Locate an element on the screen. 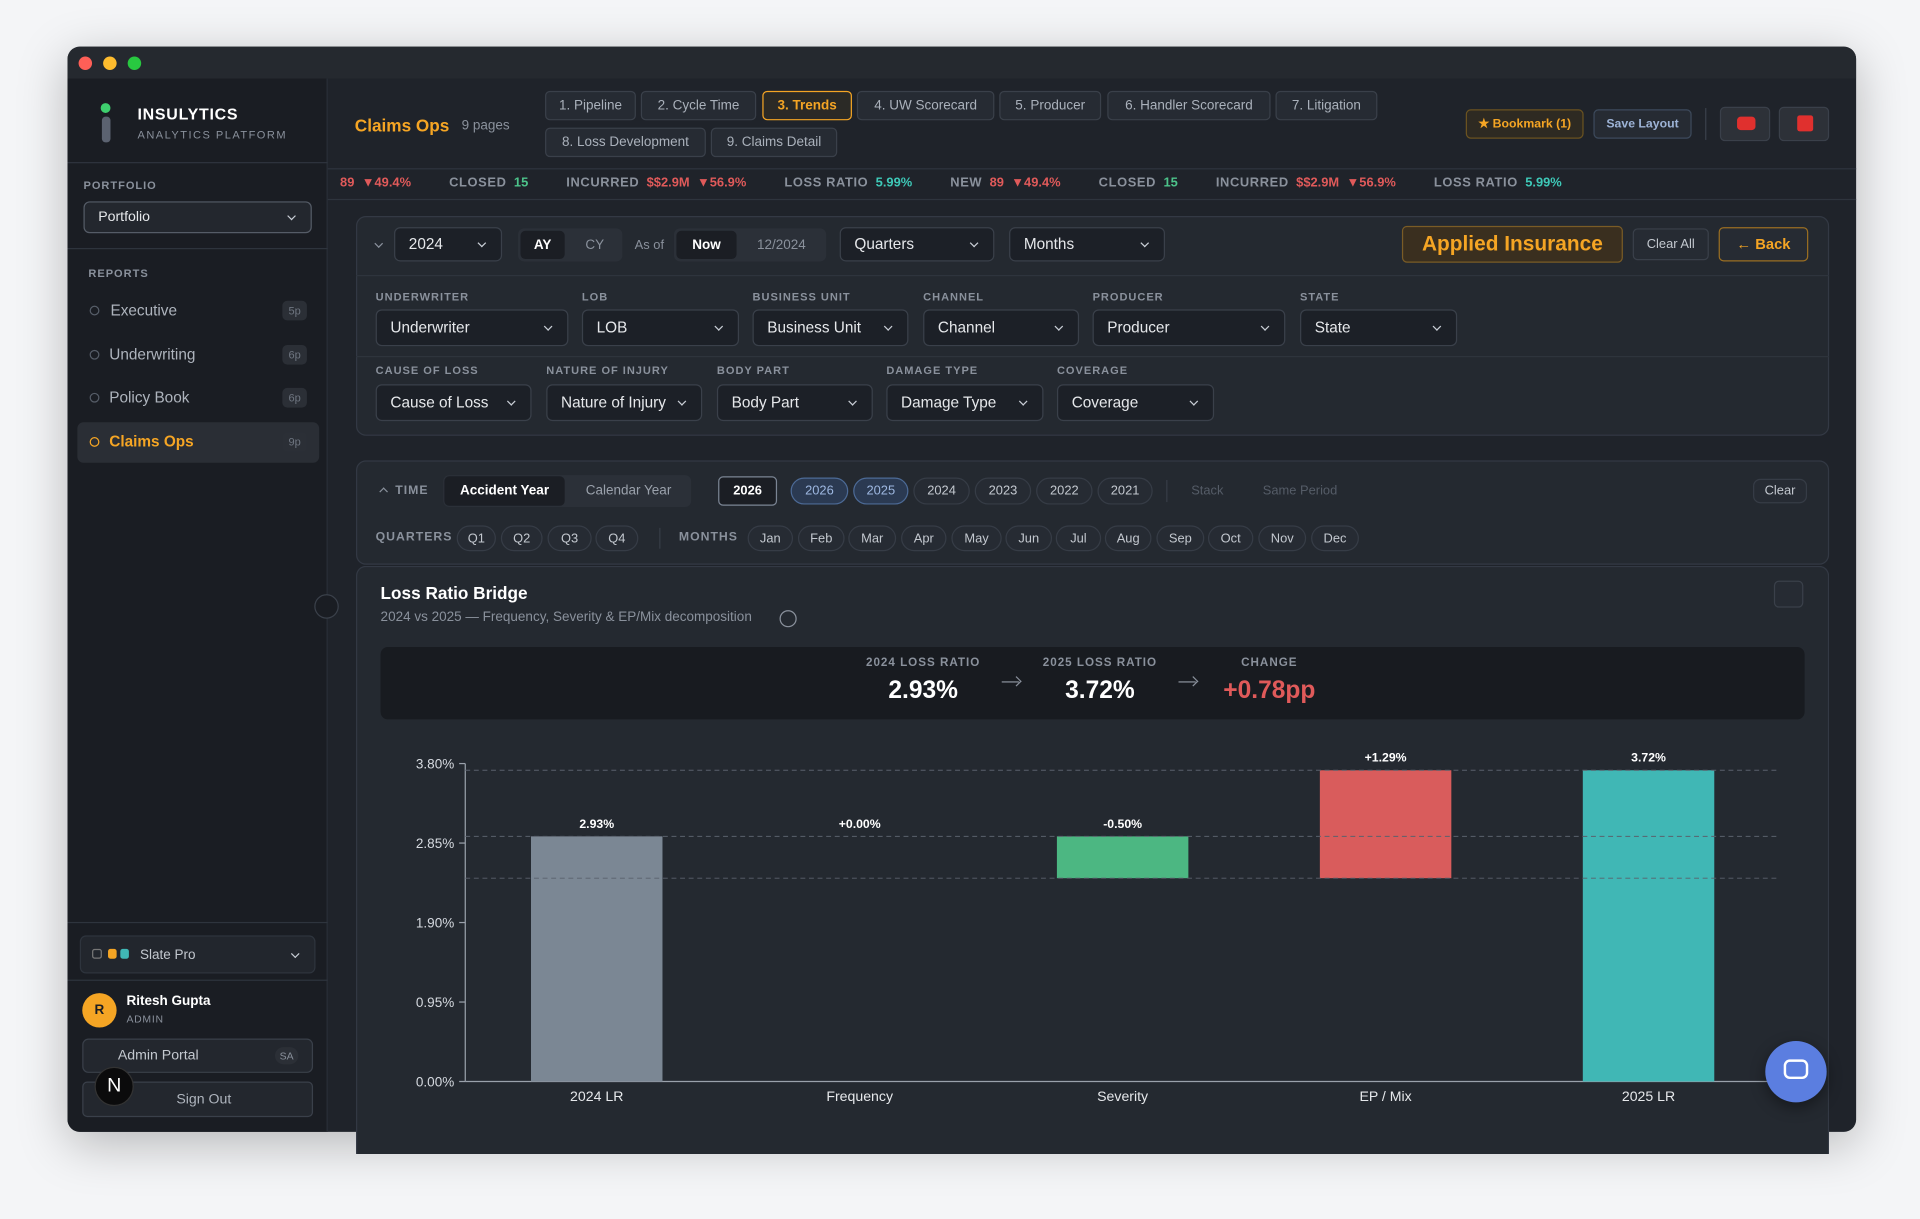 The image size is (1920, 1219). month-pill: Jul is located at coordinates (1078, 538).